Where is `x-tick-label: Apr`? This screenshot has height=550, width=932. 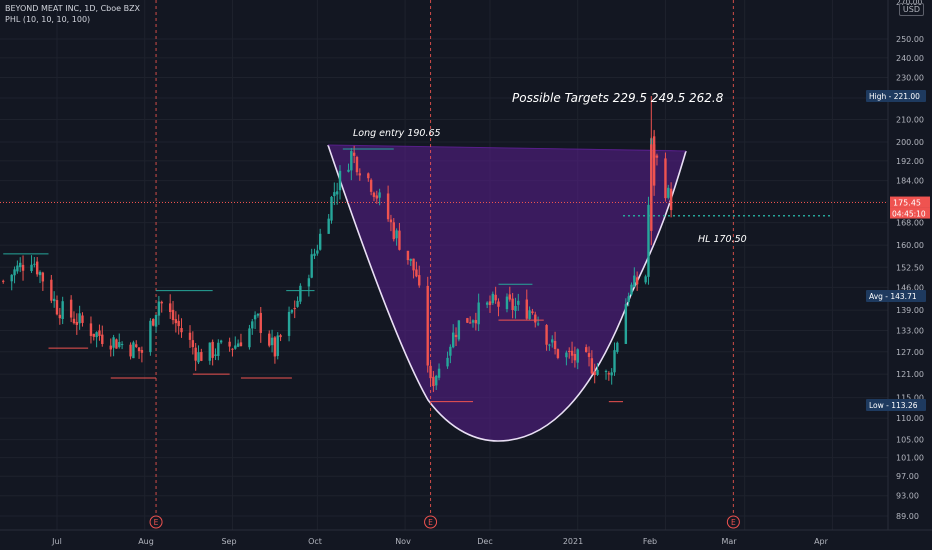
x-tick-label: Apr is located at coordinates (821, 541).